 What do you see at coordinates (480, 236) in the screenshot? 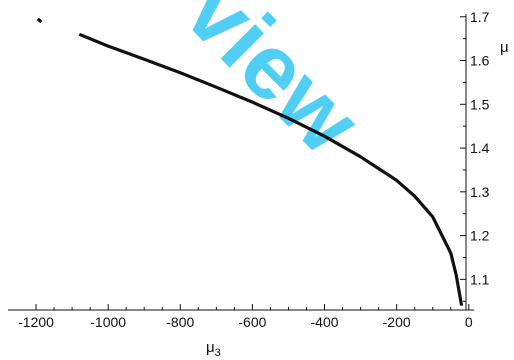
I see `y-tick-label: 1.2` at bounding box center [480, 236].